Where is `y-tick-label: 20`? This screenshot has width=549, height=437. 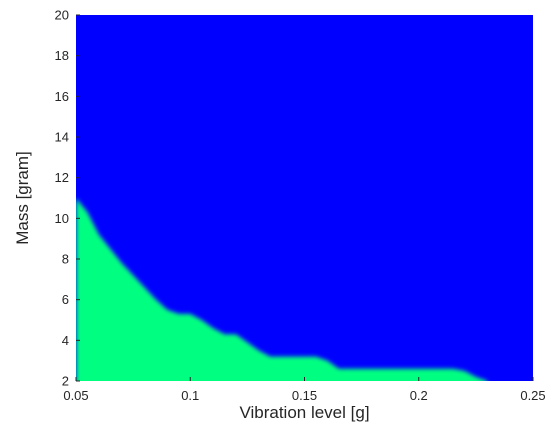
y-tick-label: 20 is located at coordinates (62, 15).